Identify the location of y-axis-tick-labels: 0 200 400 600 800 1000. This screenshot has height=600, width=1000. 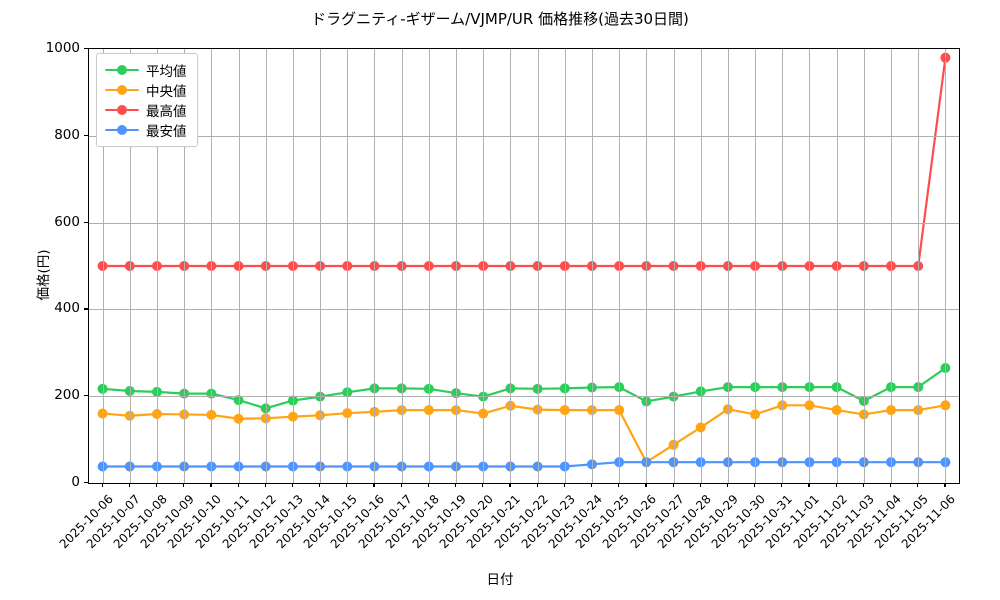
(44, 265).